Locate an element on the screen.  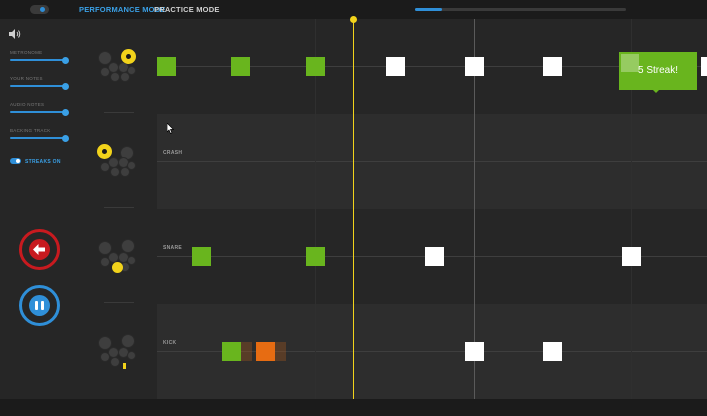
bar-gridline is located at coordinates (474, 209).